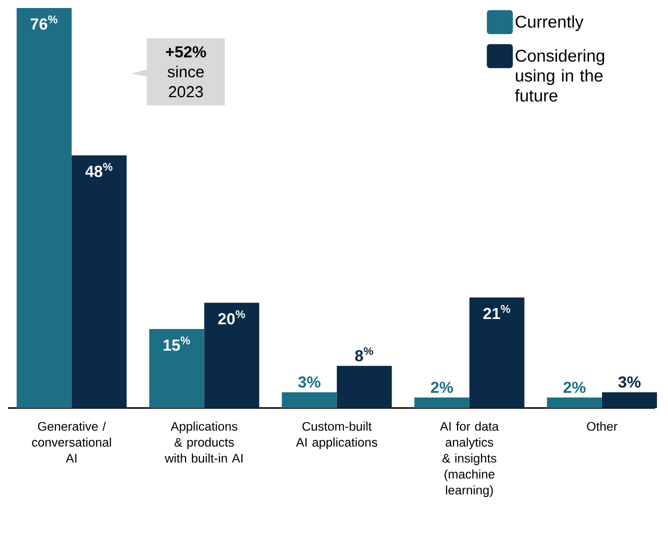 This screenshot has height=534, width=668. Describe the element at coordinates (496, 311) in the screenshot. I see `data-label: 21$^{%}$` at that location.